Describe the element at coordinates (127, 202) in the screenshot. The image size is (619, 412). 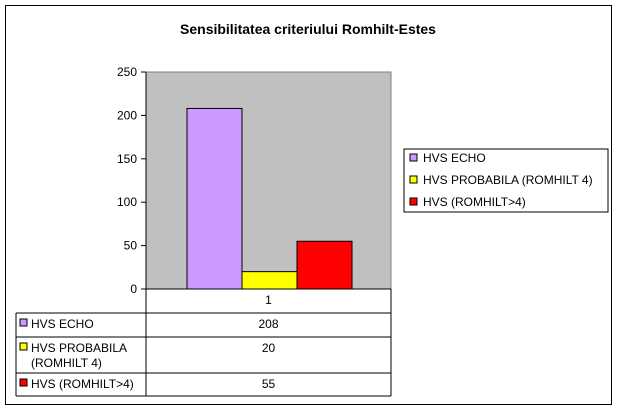
I see `y-tick-label: 100` at that location.